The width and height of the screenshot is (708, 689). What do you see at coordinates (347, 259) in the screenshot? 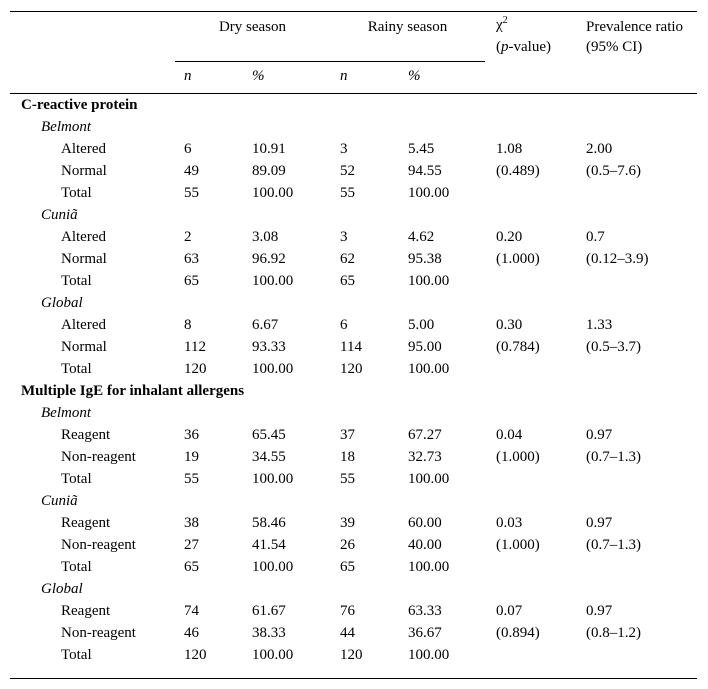
I see `cell: 62` at bounding box center [347, 259].